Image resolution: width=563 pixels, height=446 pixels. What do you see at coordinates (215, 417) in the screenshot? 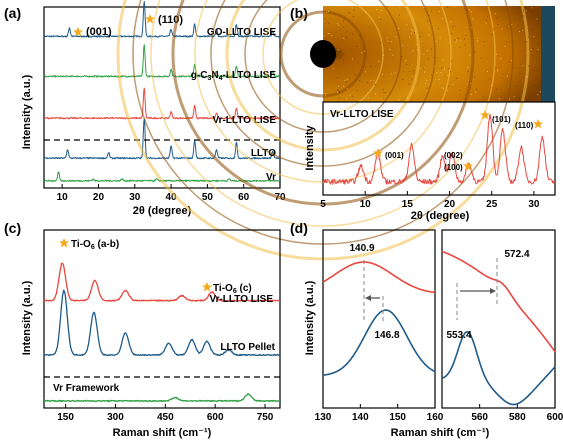
I see `x-tick-label: 600` at bounding box center [215, 417].